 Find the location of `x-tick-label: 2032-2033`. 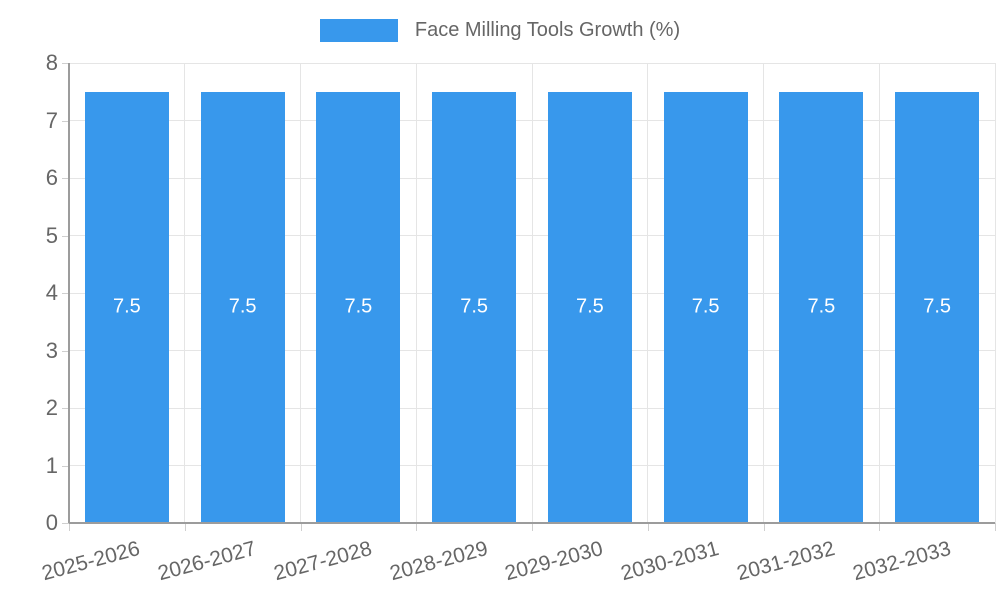

x-tick-label: 2032-2033 is located at coordinates (902, 561).